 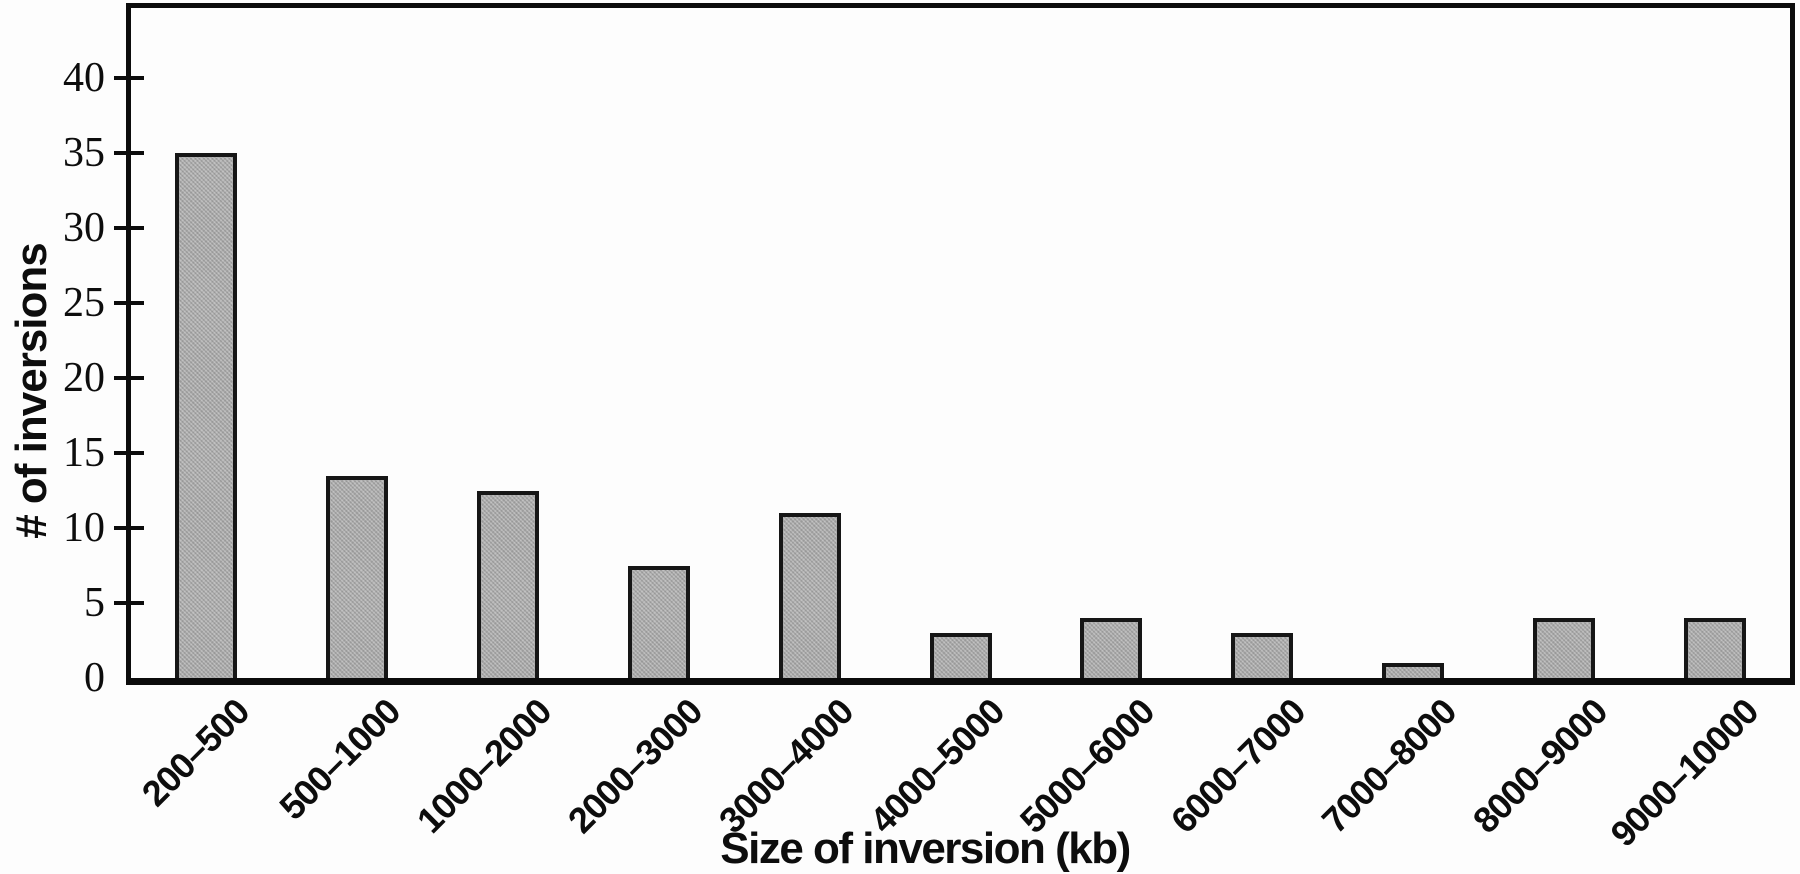 What do you see at coordinates (1564, 648) in the screenshot?
I see `bar-8000–9000` at bounding box center [1564, 648].